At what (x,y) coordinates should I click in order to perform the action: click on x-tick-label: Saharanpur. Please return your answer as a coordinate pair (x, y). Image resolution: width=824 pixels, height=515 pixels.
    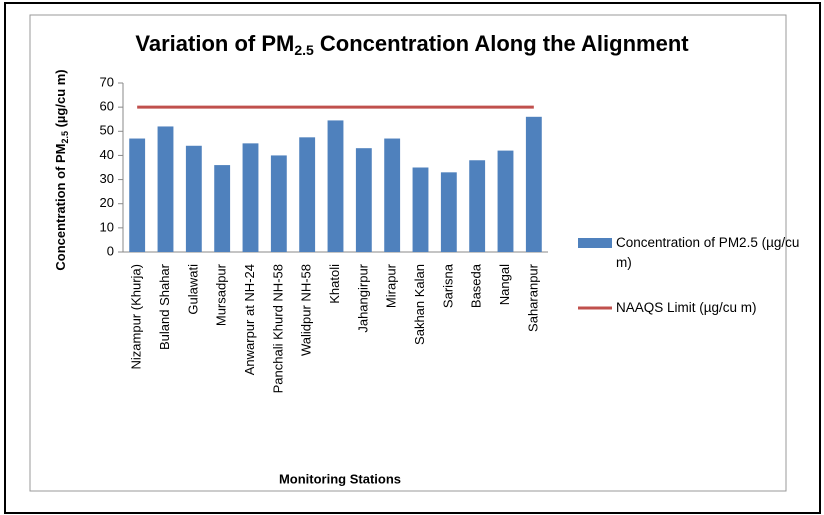
    Looking at the image, I should click on (532, 297).